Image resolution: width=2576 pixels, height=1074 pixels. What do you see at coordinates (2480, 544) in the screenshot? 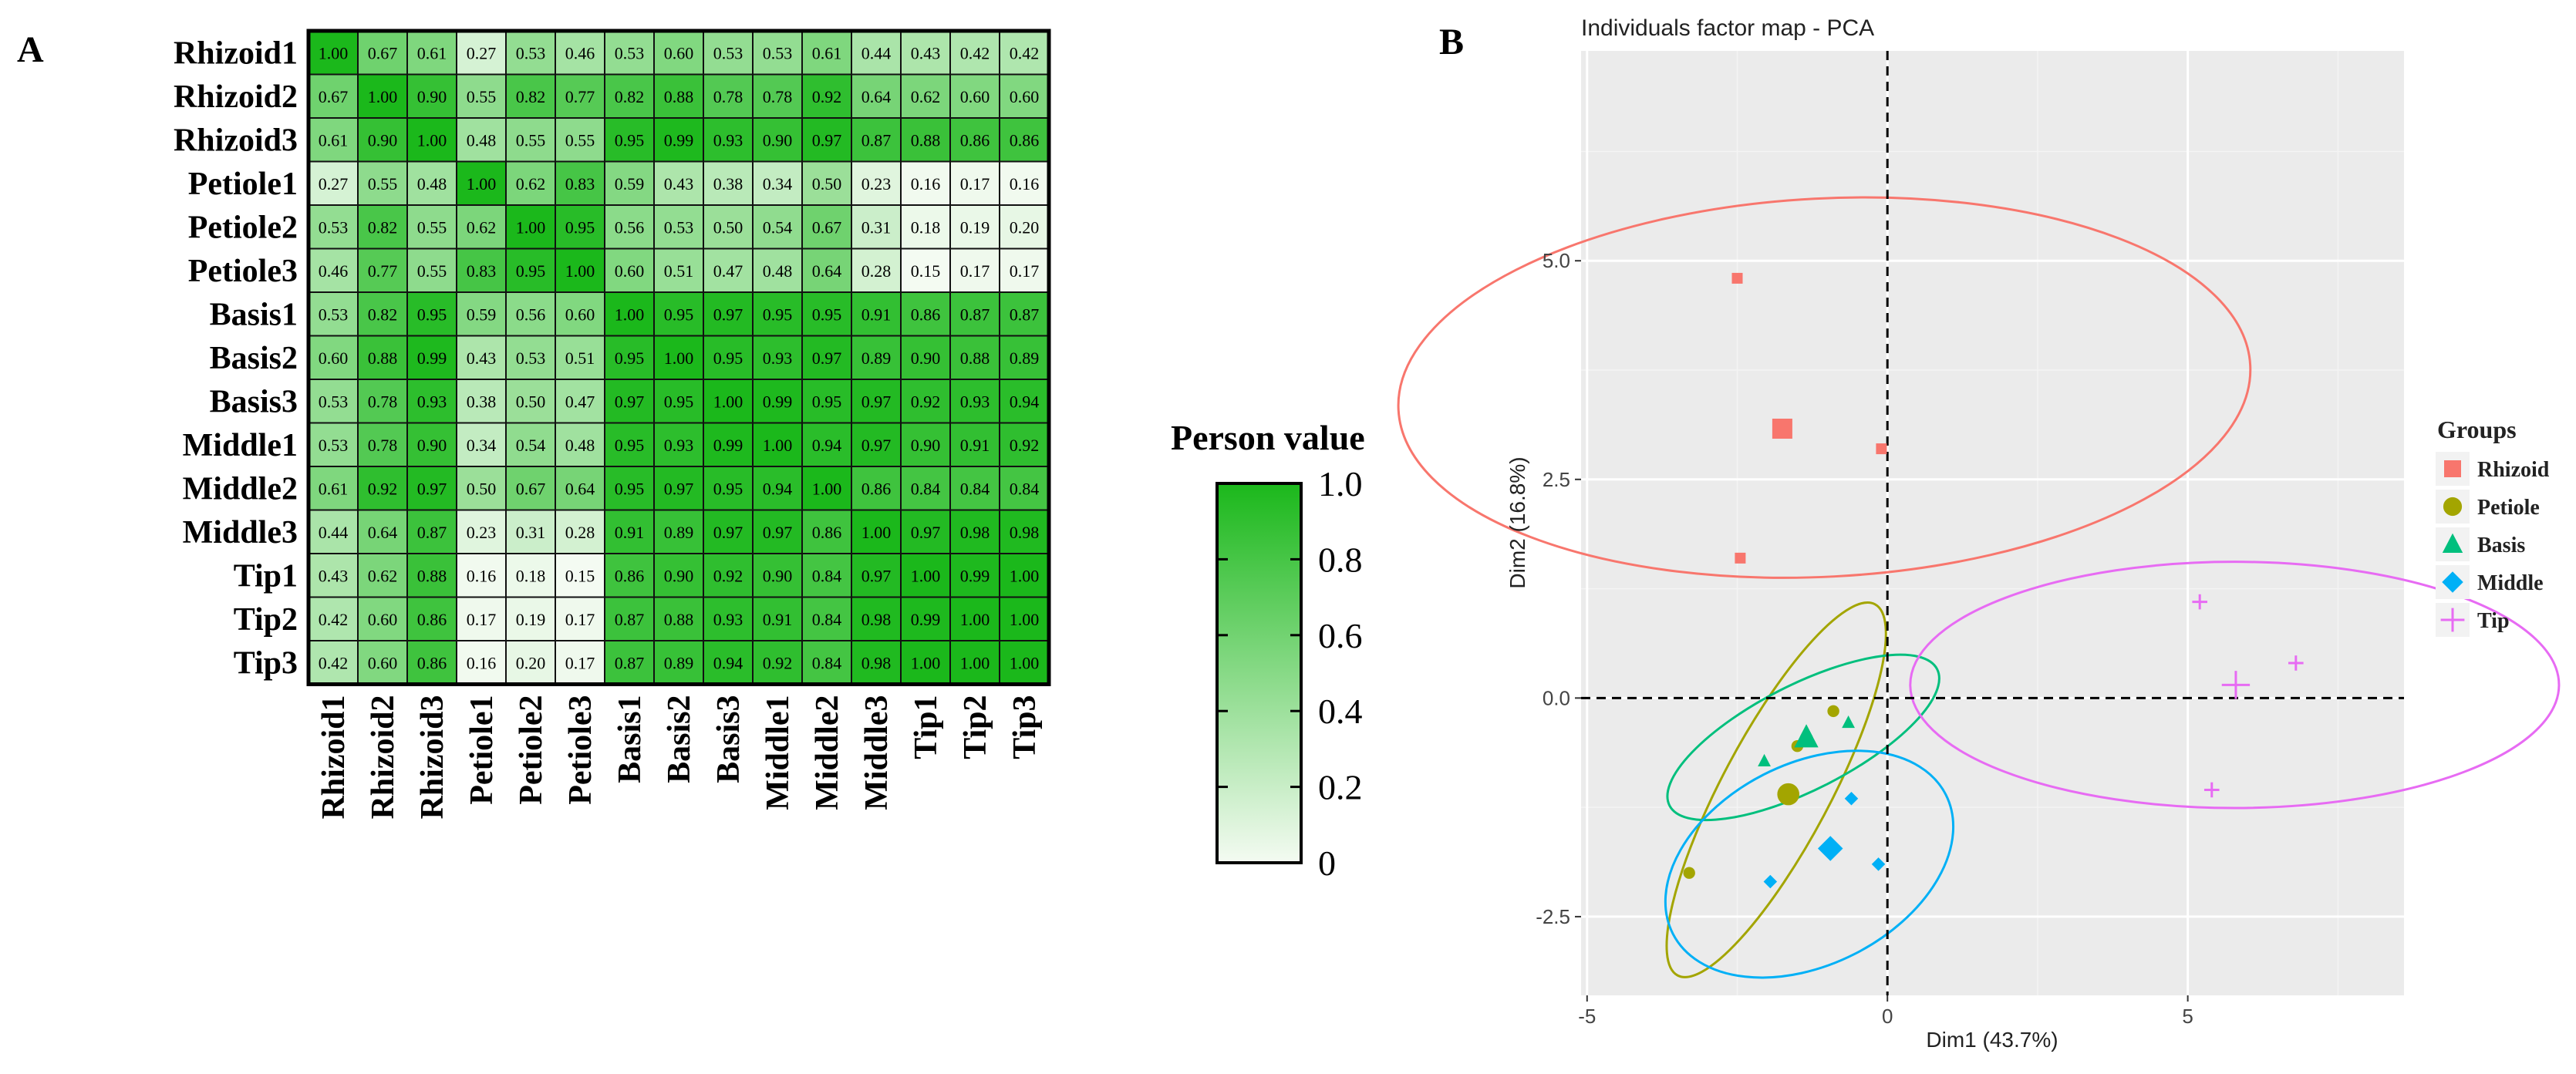
I see `legend-item: Basis` at bounding box center [2480, 544].